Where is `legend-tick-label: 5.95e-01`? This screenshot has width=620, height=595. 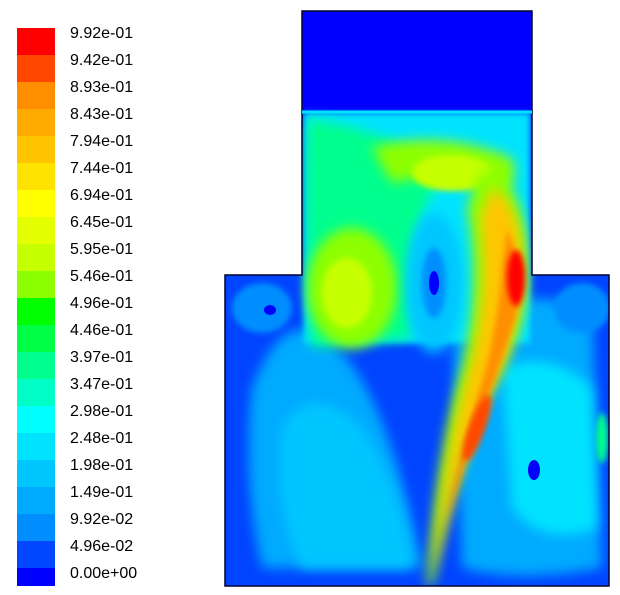
legend-tick-label: 5.95e-01 is located at coordinates (102, 249).